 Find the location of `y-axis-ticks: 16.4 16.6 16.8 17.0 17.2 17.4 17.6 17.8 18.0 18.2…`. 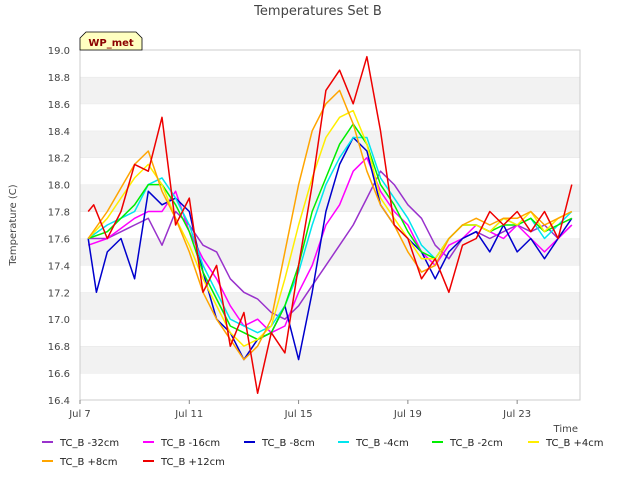

y-axis-ticks: 16.4 16.6 16.8 17.0 17.2 17.4 17.6 17.8 18.0 18.2… is located at coordinates (59, 226).